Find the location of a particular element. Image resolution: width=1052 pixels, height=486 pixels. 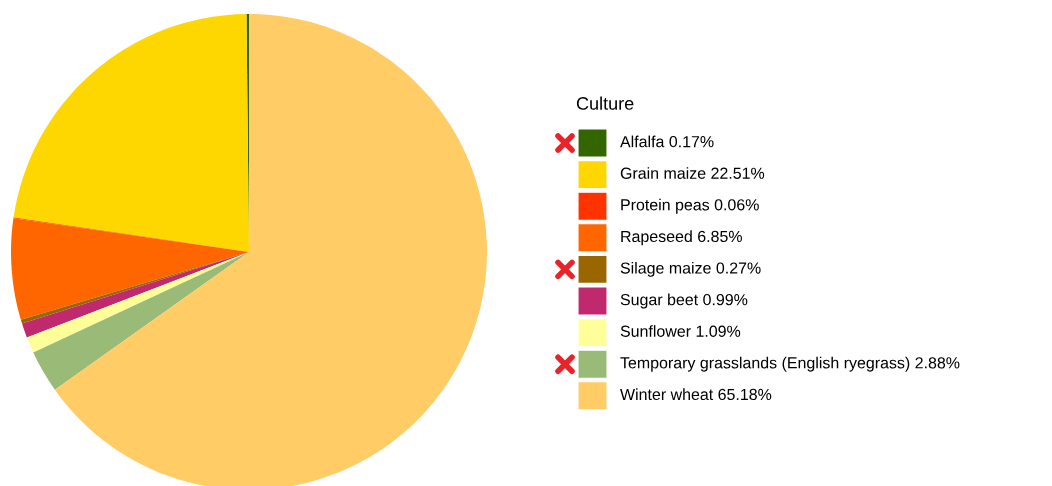

legend-label: Silage maize 0.27% is located at coordinates (690, 269).